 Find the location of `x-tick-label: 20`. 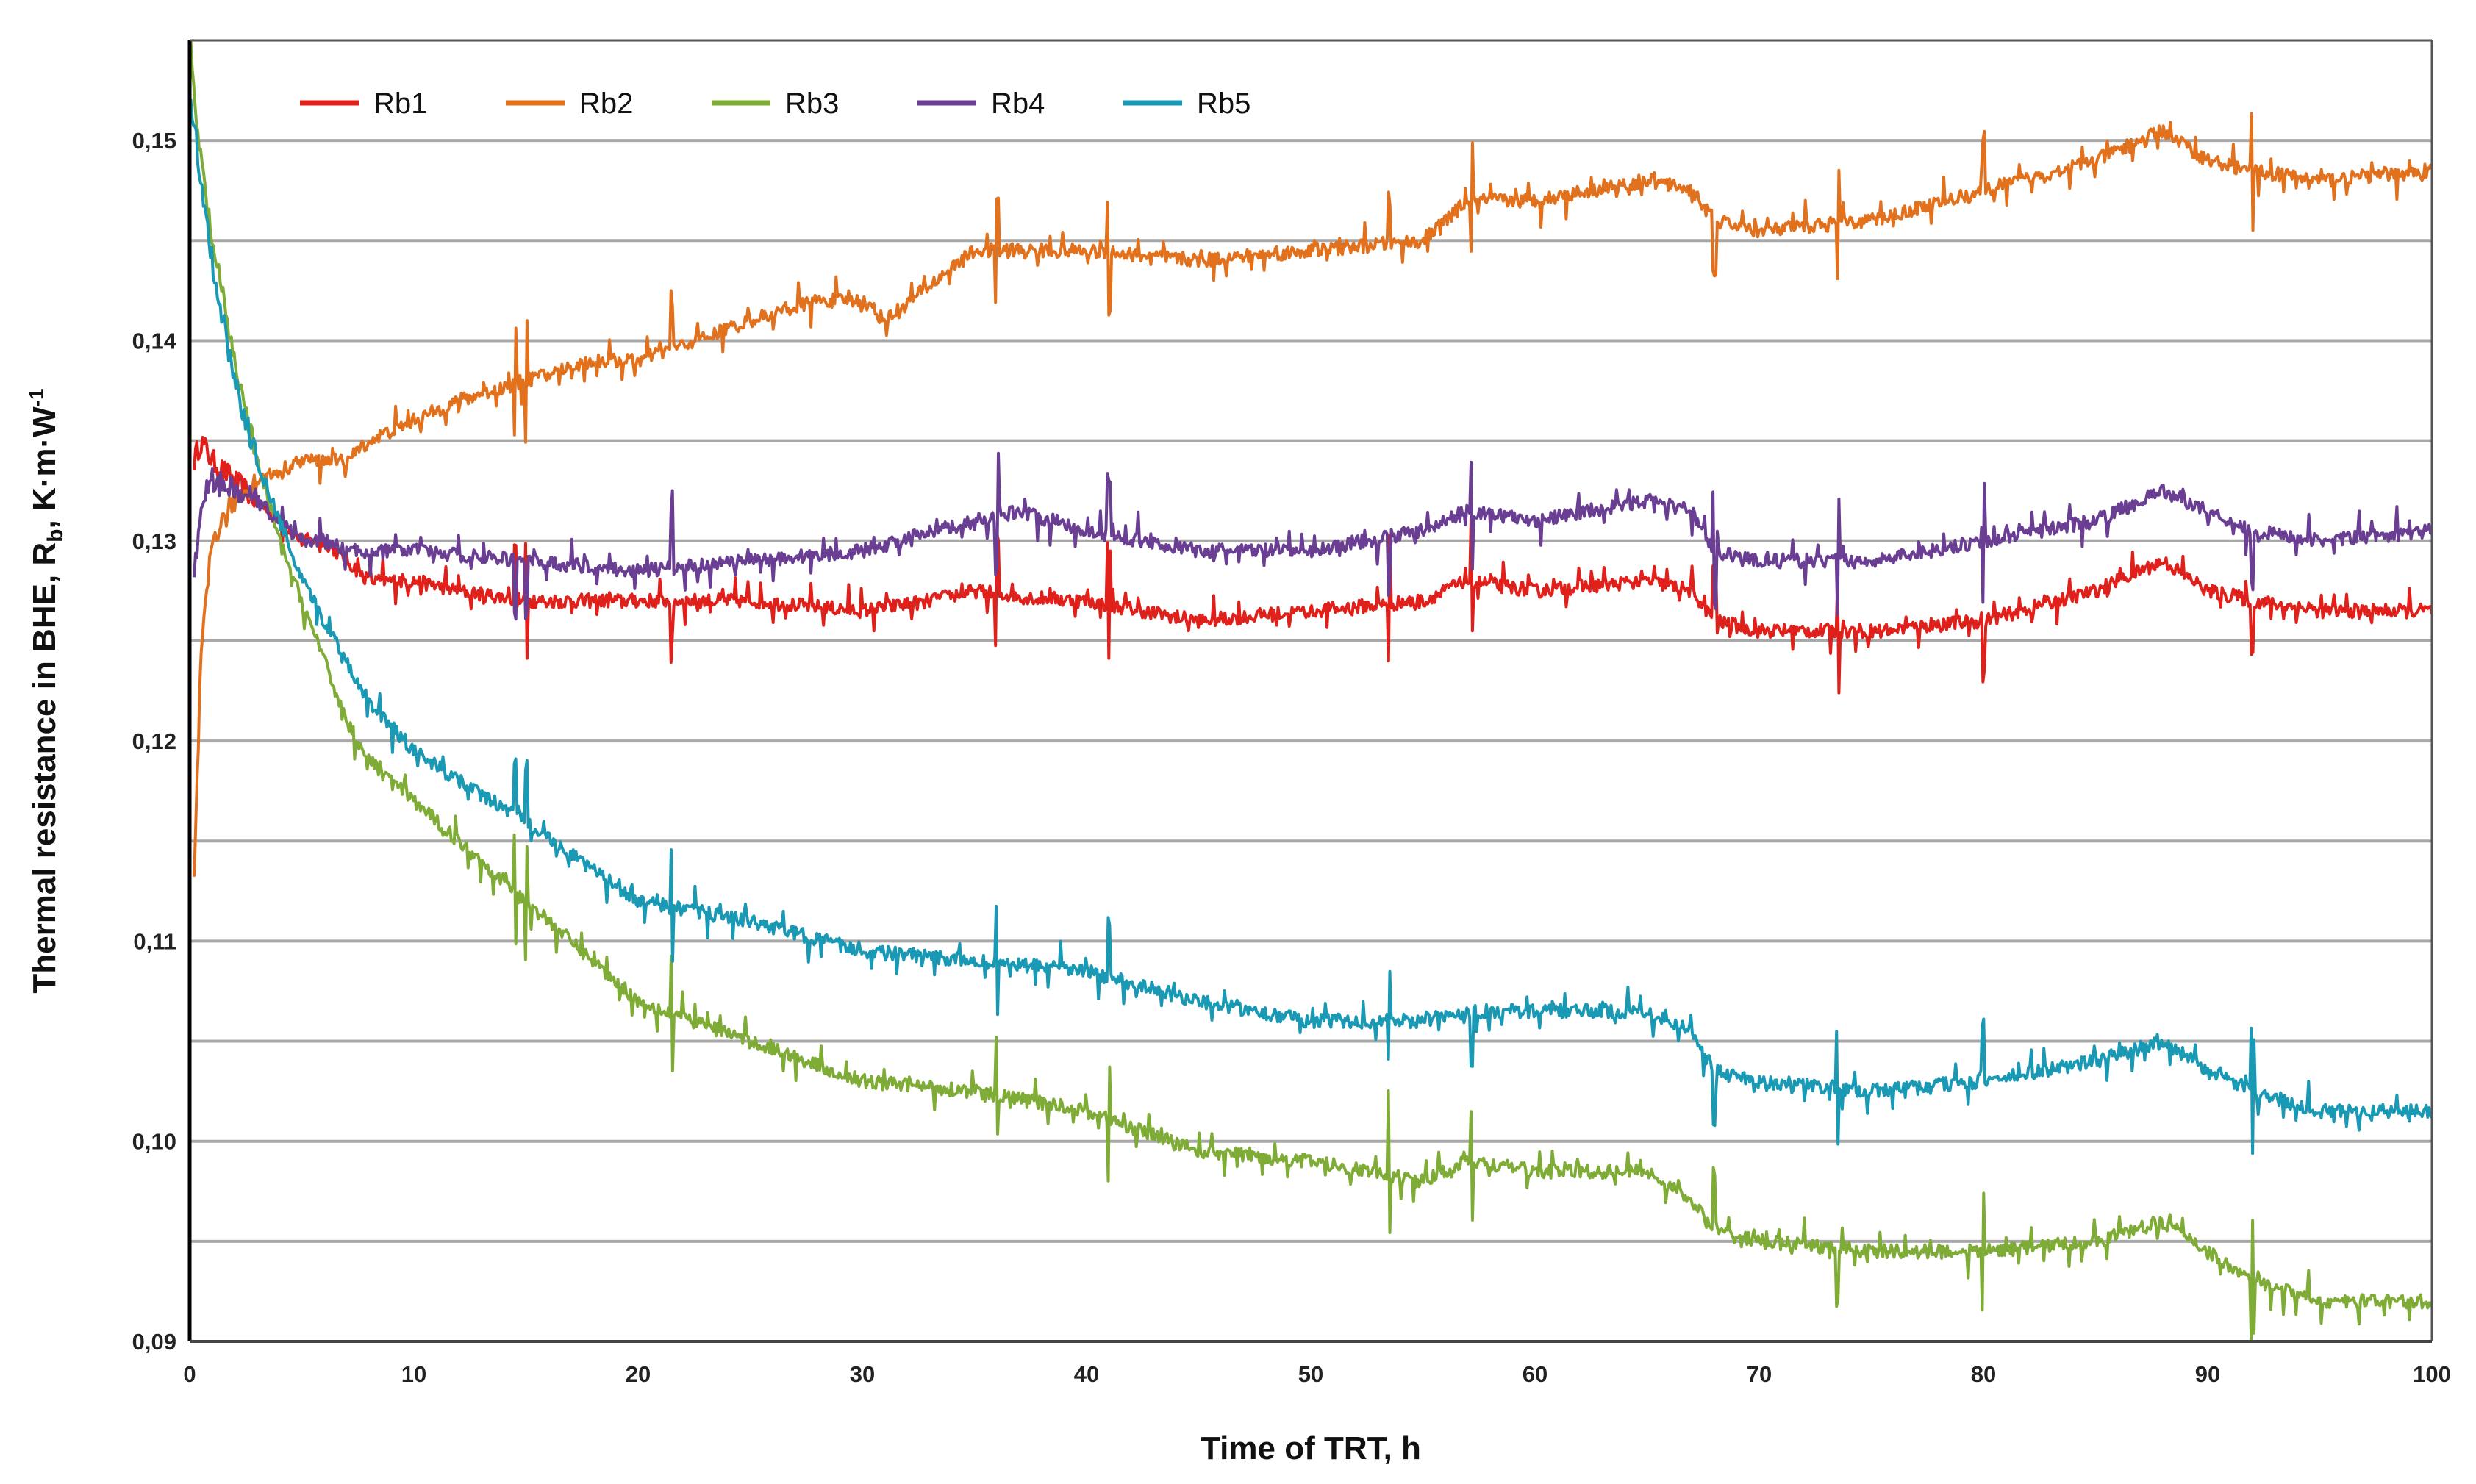

x-tick-label: 20 is located at coordinates (638, 1374).